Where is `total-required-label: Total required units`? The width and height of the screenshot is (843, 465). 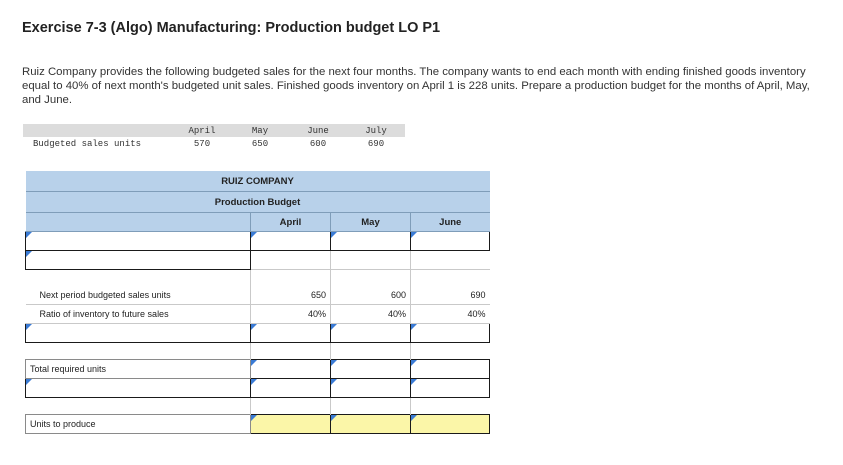
total-required-label: Total required units is located at coordinates (138, 369).